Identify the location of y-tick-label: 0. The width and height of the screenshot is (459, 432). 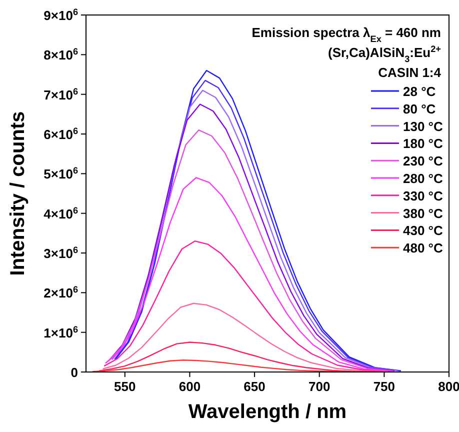
(74, 372).